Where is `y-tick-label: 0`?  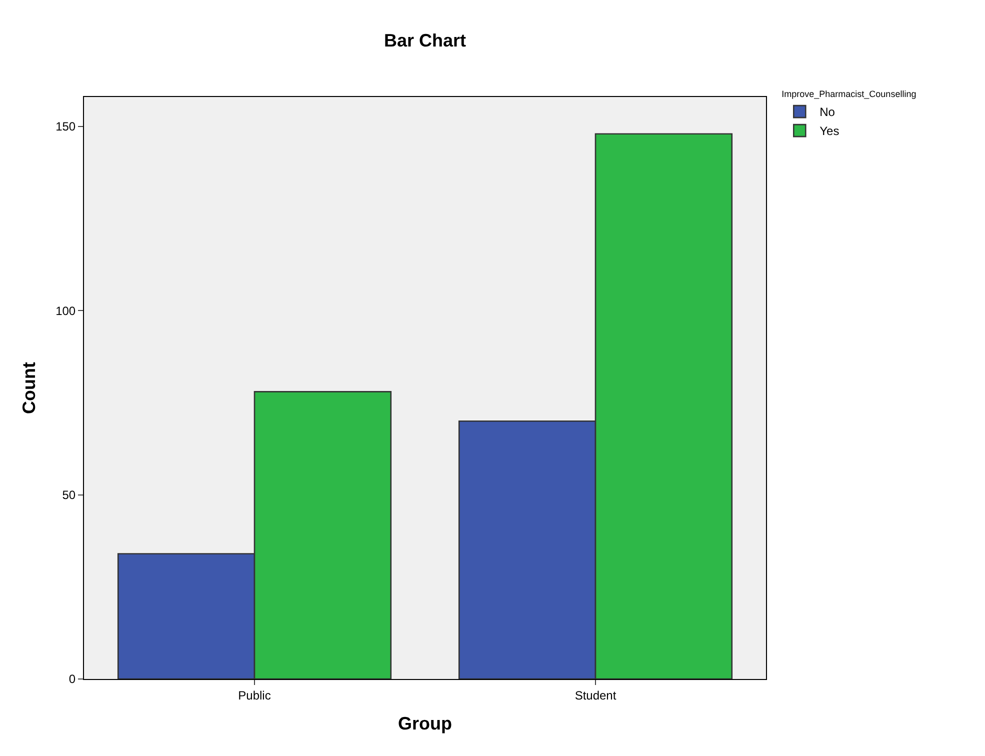
y-tick-label: 0 is located at coordinates (72, 679).